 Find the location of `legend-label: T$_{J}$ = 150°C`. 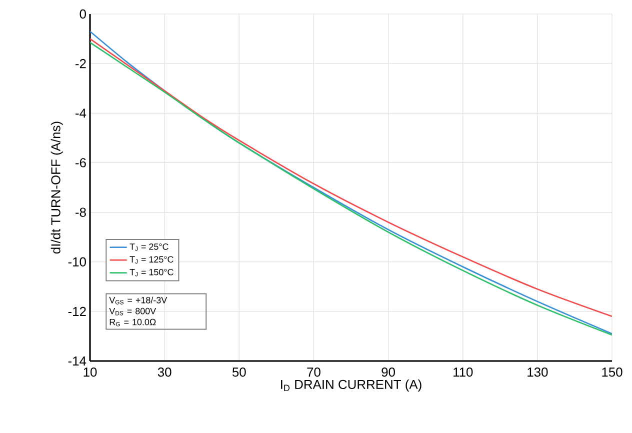

legend-label: T$_{J}$ = 150°C is located at coordinates (152, 272).